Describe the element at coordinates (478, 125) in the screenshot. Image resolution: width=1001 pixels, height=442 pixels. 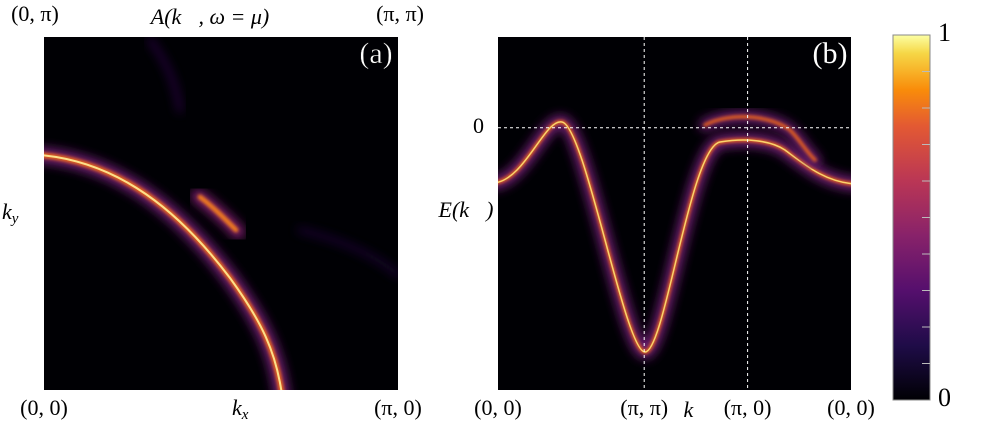
I see `y-tick-label: 0` at that location.